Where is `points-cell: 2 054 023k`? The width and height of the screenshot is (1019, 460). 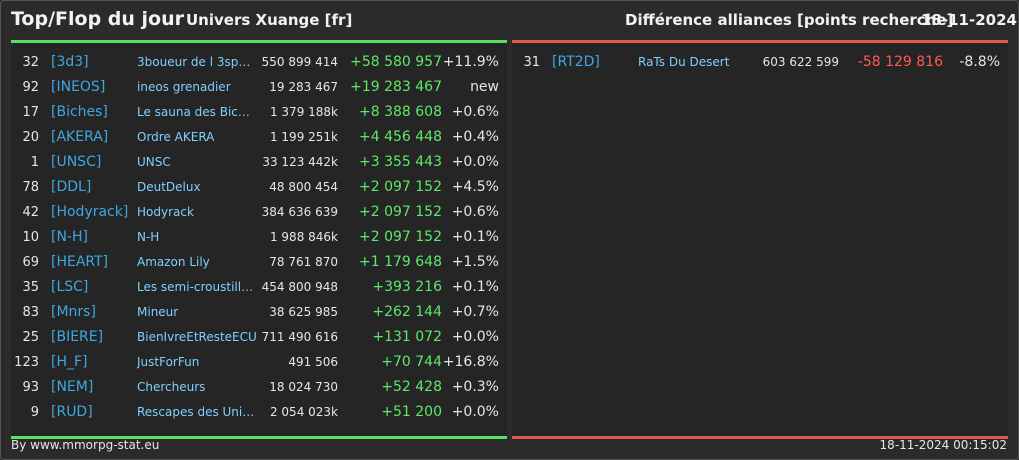 points-cell: 2 054 023k is located at coordinates (303, 412).